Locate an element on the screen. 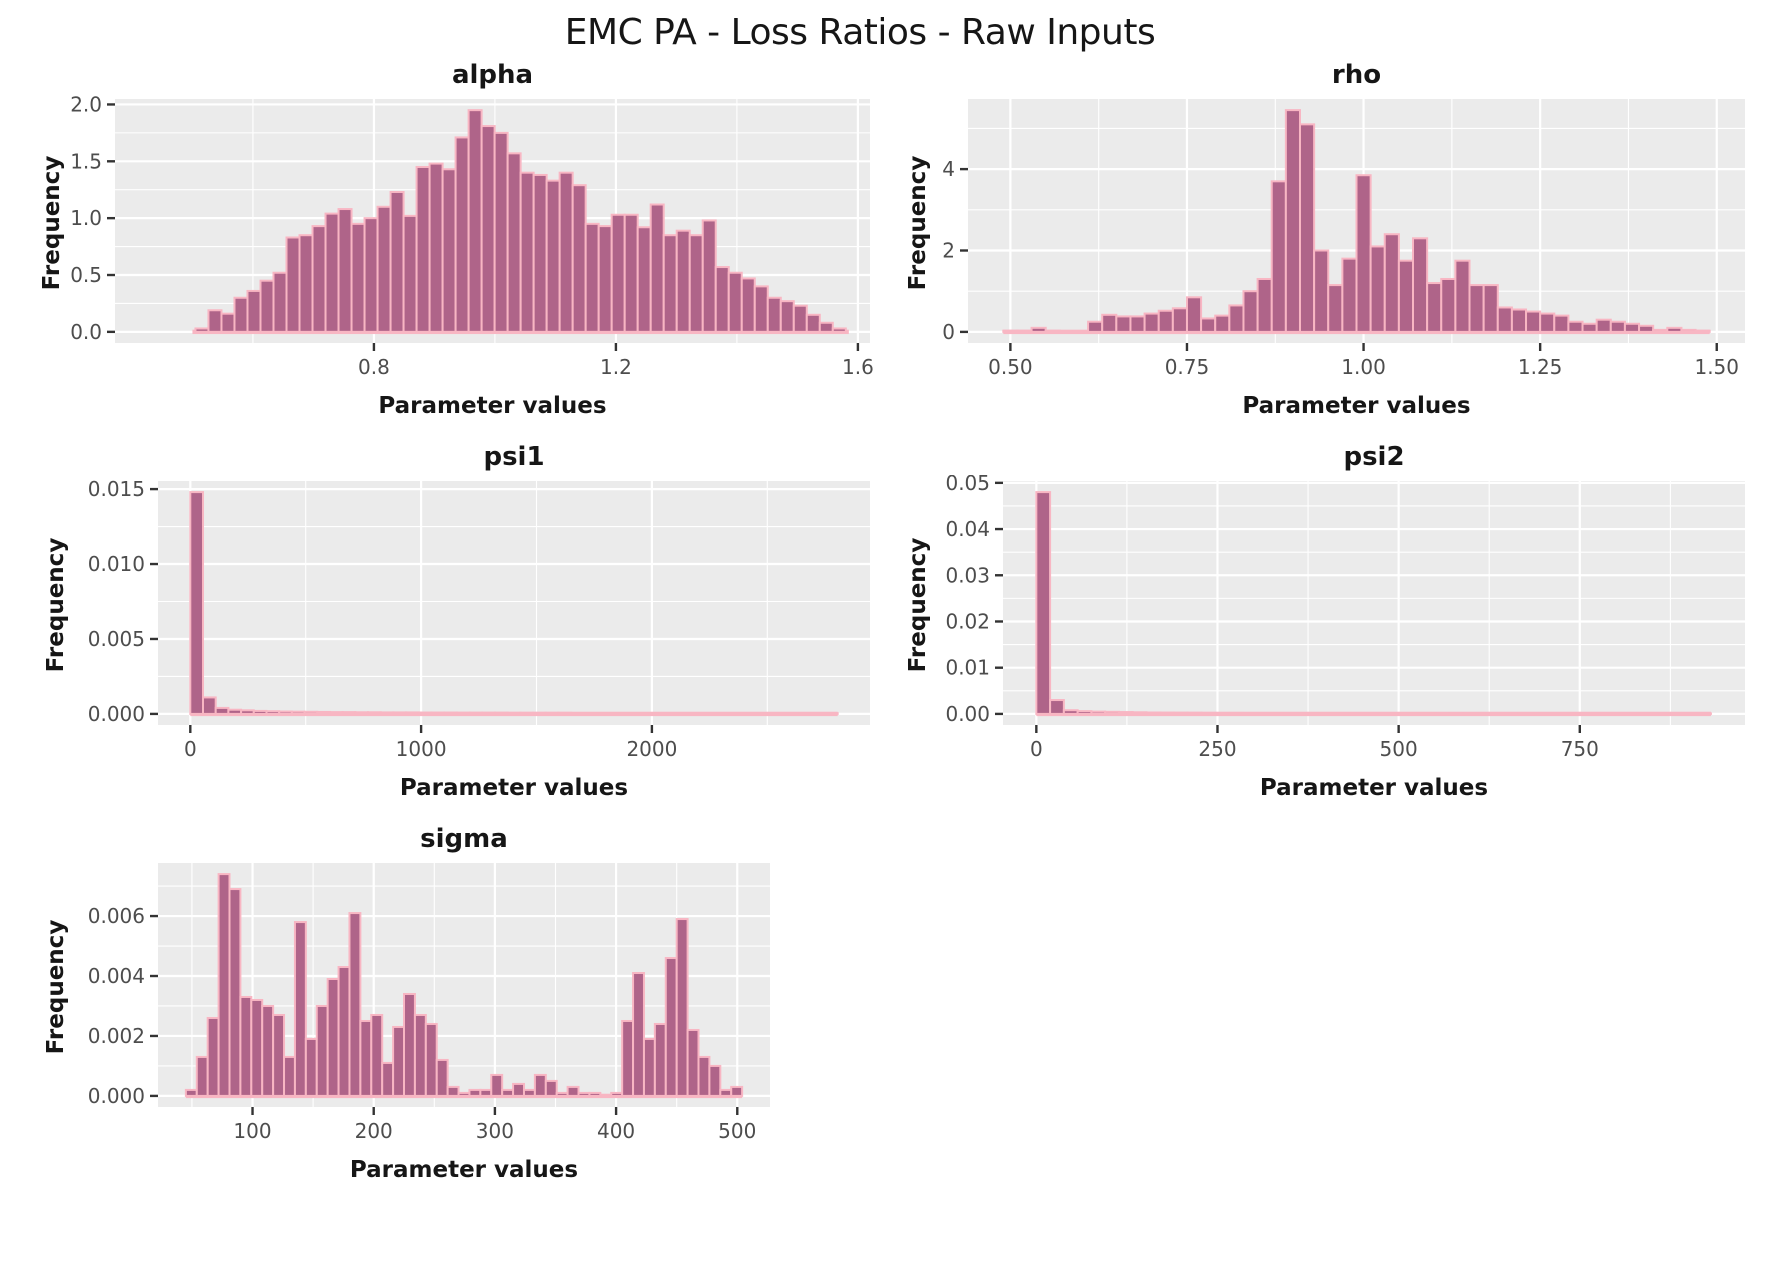 The image size is (1772, 1270). panel-title-sigma: sigma is located at coordinates (464, 839).